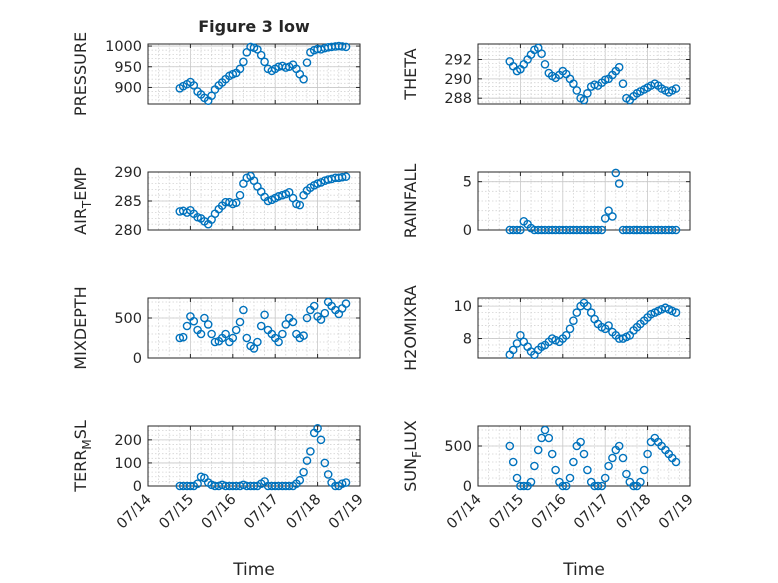  What do you see at coordinates (128, 202) in the screenshot?
I see `air-temp-y-tick-label: 285` at bounding box center [128, 202].